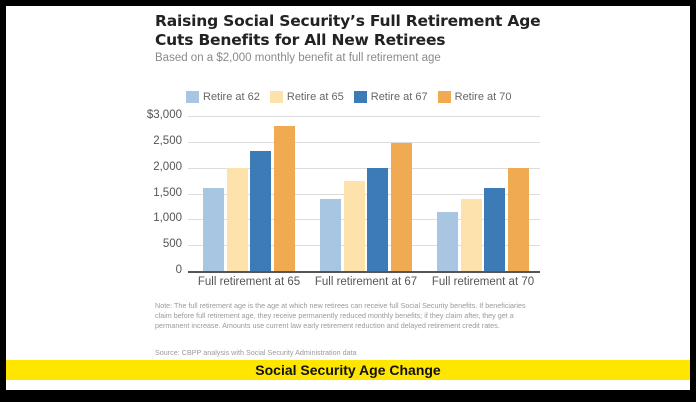 The image size is (696, 402). Describe the element at coordinates (231, 97) in the screenshot. I see `legend-label: Retire at 62` at that location.